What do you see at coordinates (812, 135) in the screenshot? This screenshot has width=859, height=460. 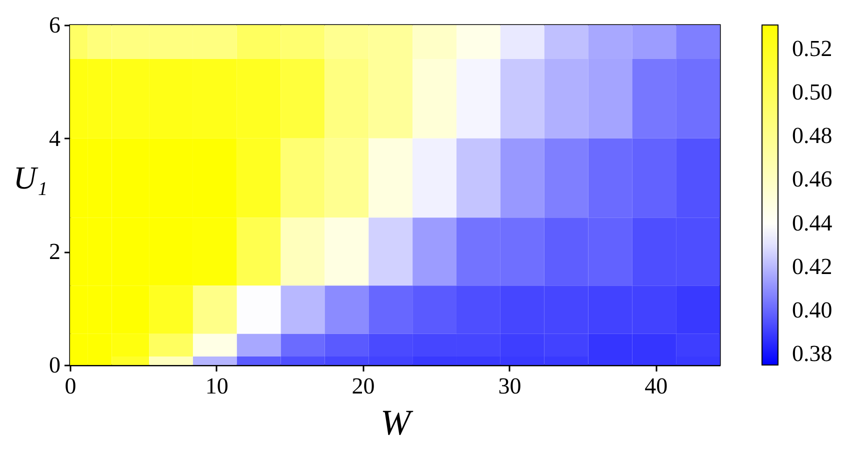 I see `color-bar-label: 0.48` at bounding box center [812, 135].